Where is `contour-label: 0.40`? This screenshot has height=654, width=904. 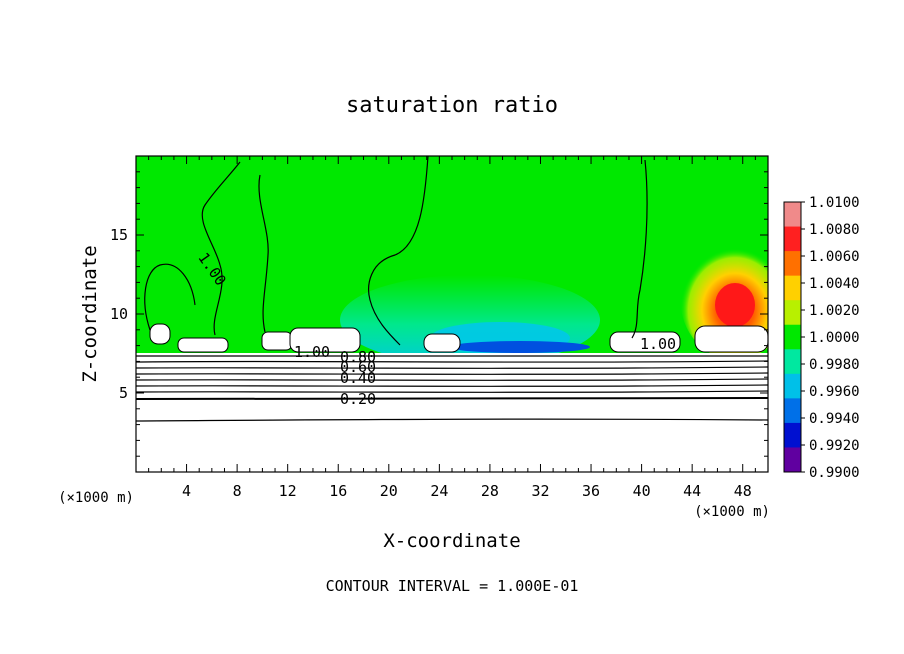
contour-label: 0.40 is located at coordinates (358, 378).